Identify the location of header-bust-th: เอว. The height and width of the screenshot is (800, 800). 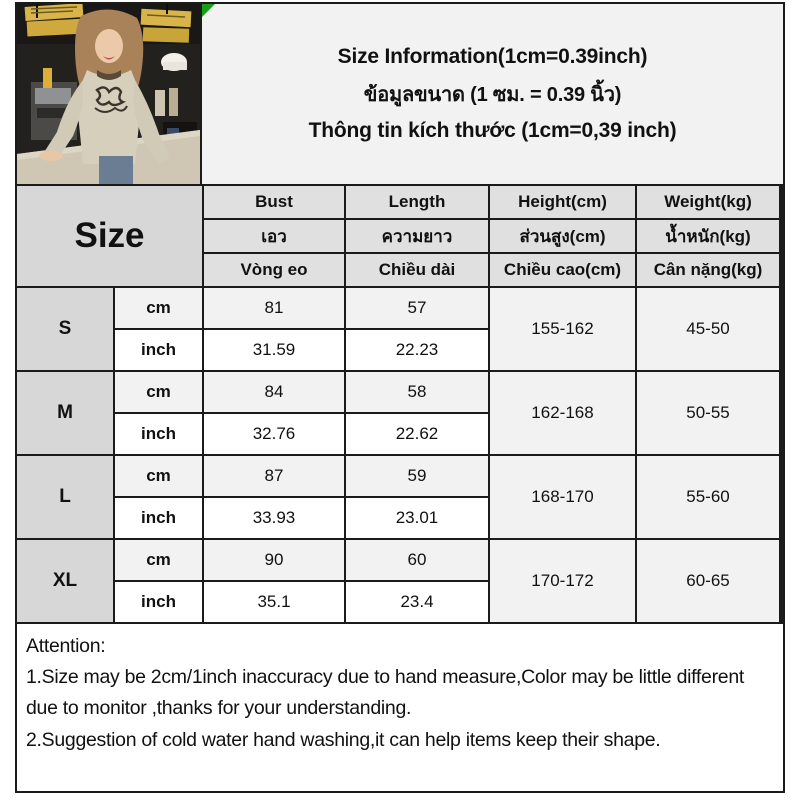
(274, 236).